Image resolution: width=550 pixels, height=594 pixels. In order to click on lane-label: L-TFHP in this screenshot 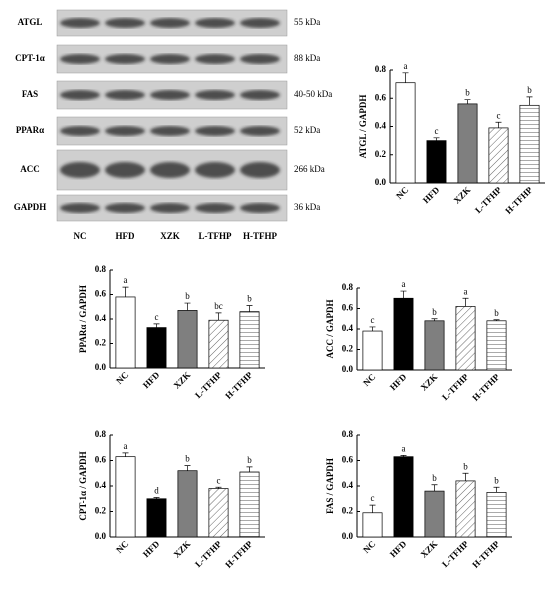, I will do `click(216, 236)`.